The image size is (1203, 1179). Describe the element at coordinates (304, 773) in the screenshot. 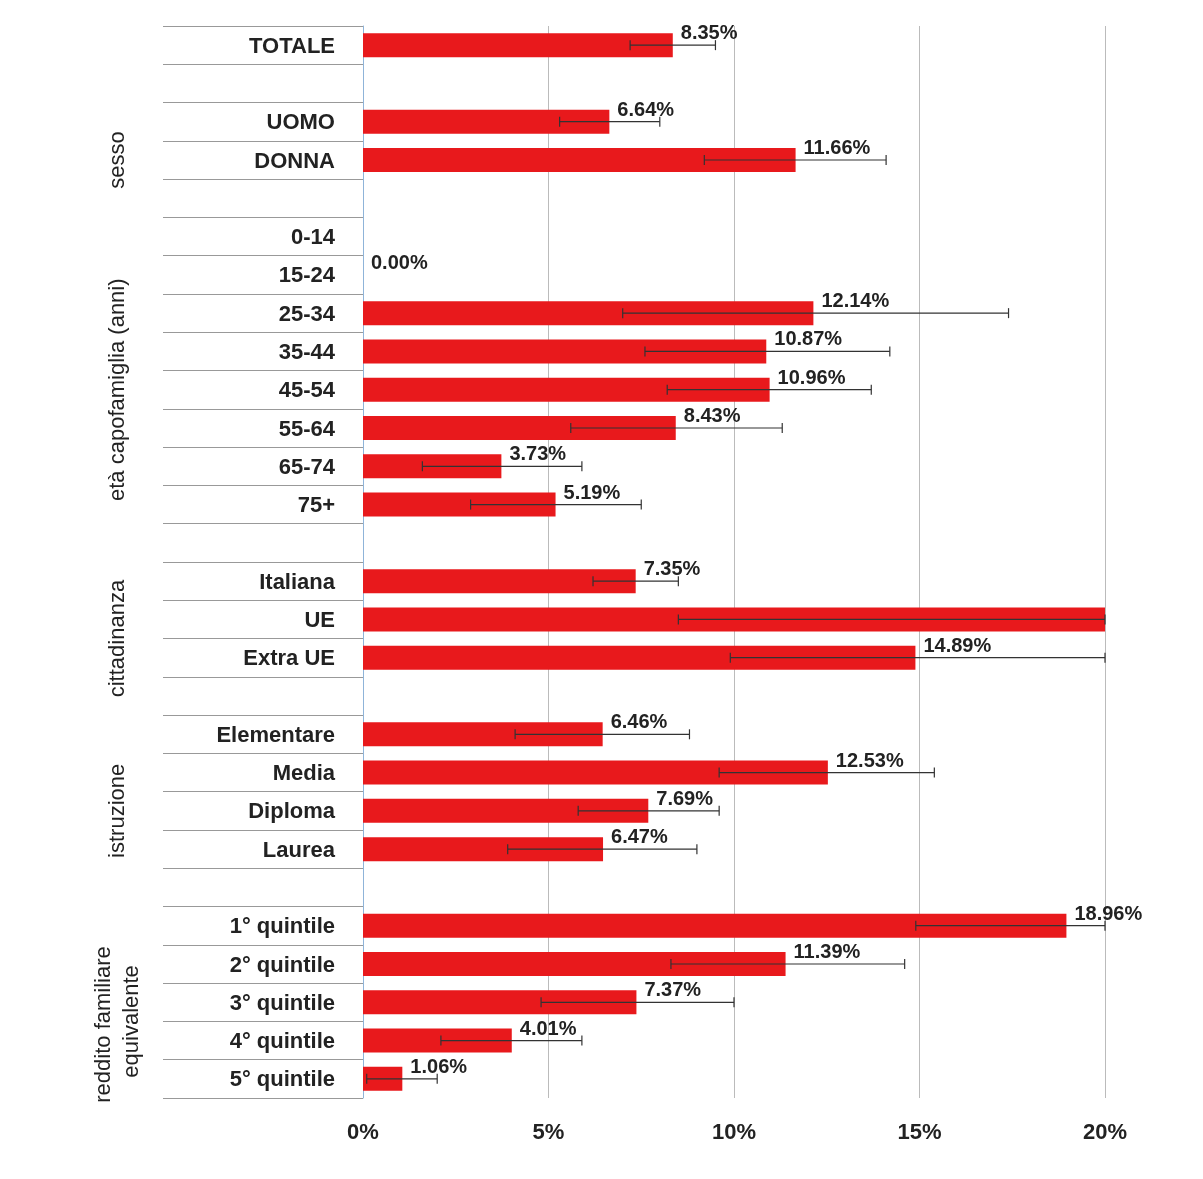

I see `y-tick-label: Media` at that location.